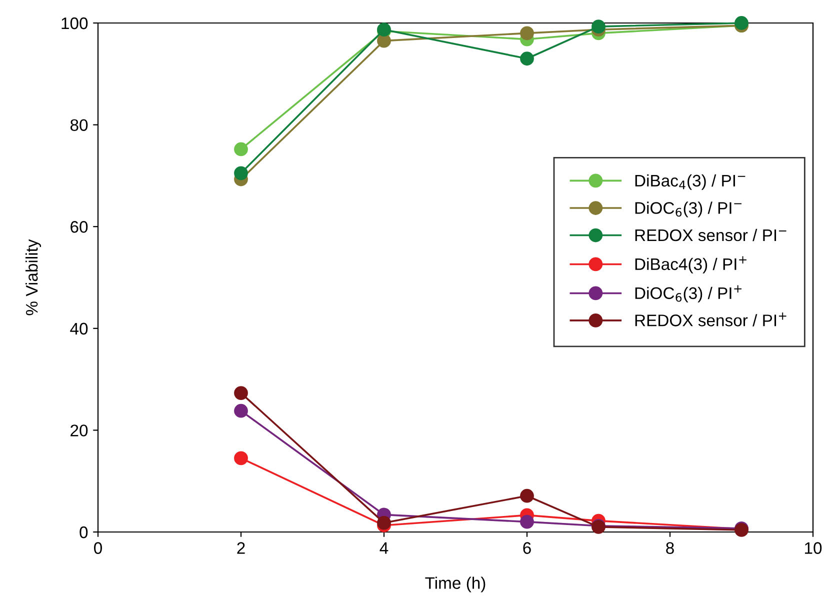 Image resolution: width=827 pixels, height=612 pixels. Describe the element at coordinates (84, 532) in the screenshot. I see `y-tick-label: 0` at that location.